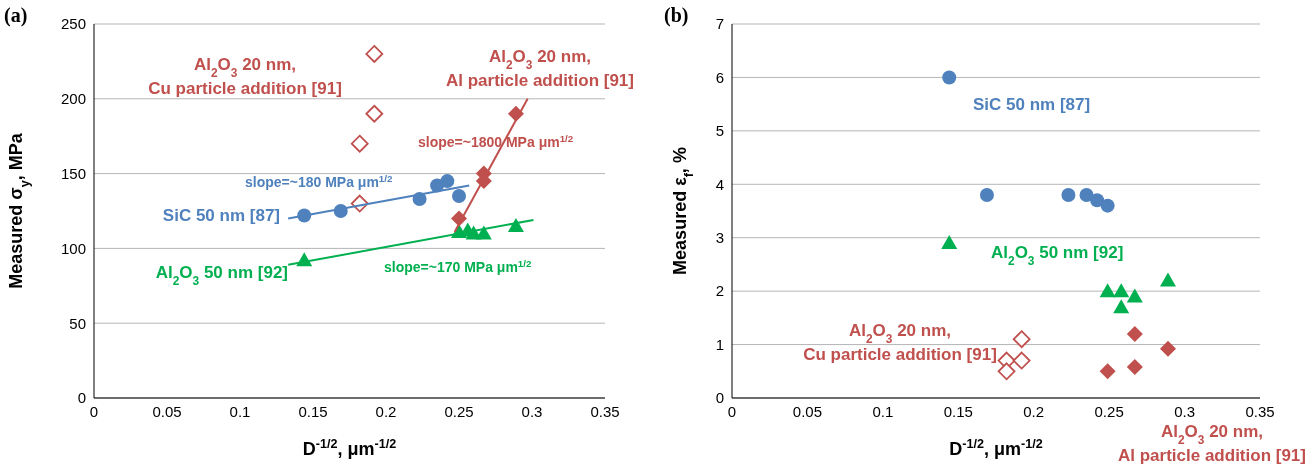 The height and width of the screenshot is (471, 1312). I want to click on y-tick-label: 1, so click(719, 344).